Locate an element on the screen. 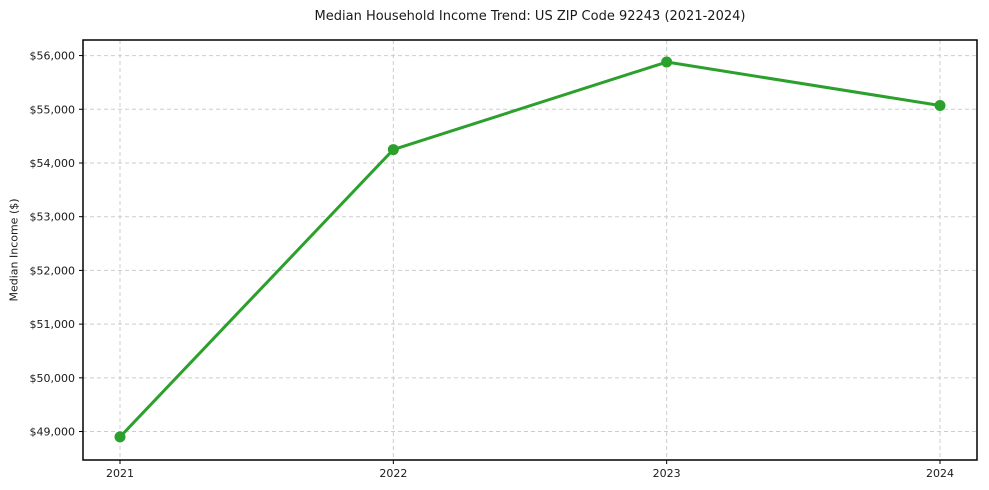 The image size is (989, 490). x-tick-label: 2022 is located at coordinates (393, 473).